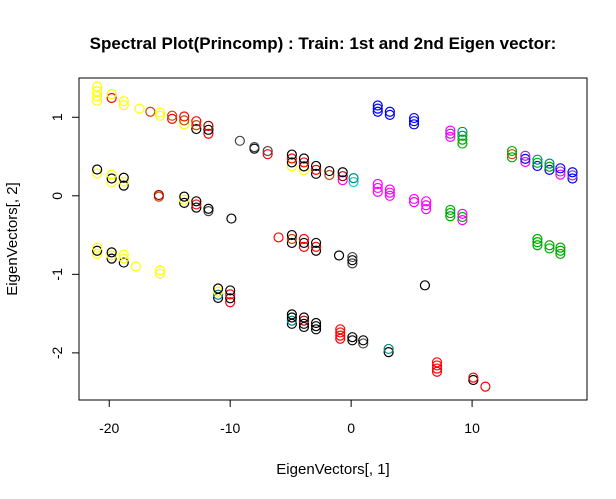  What do you see at coordinates (472, 428) in the screenshot?
I see `x-tick-label: 10` at bounding box center [472, 428].